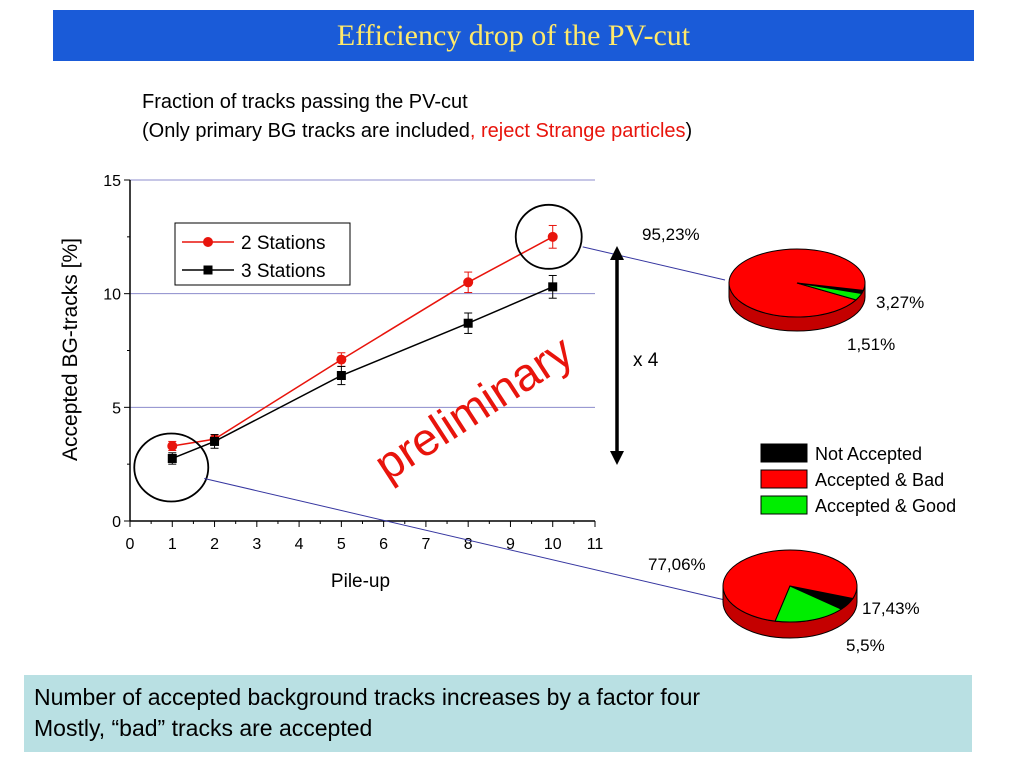  I want to click on x-tick-label: 10, so click(553, 544).